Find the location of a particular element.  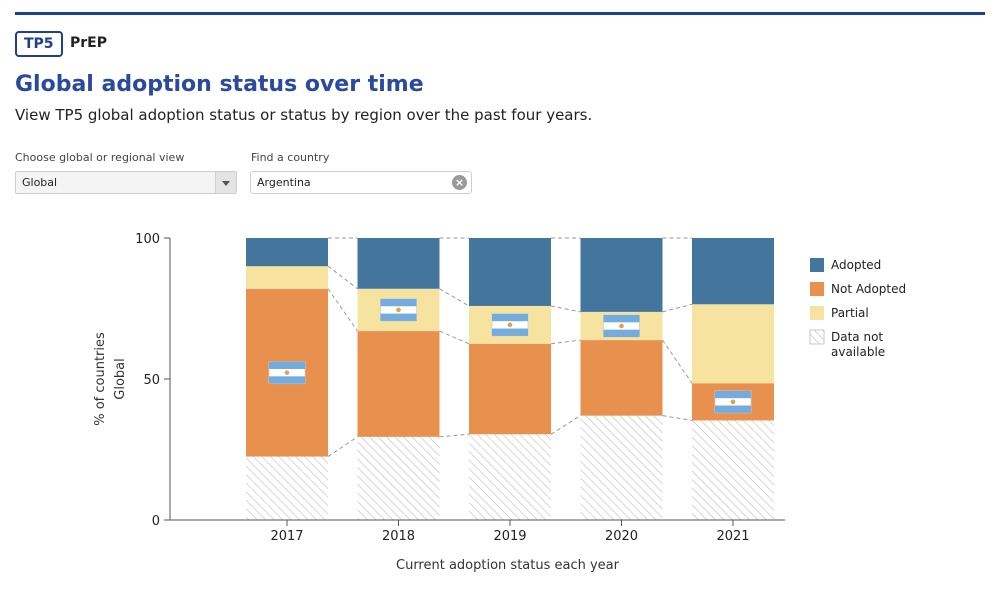

chevron-down-icon is located at coordinates (226, 183).